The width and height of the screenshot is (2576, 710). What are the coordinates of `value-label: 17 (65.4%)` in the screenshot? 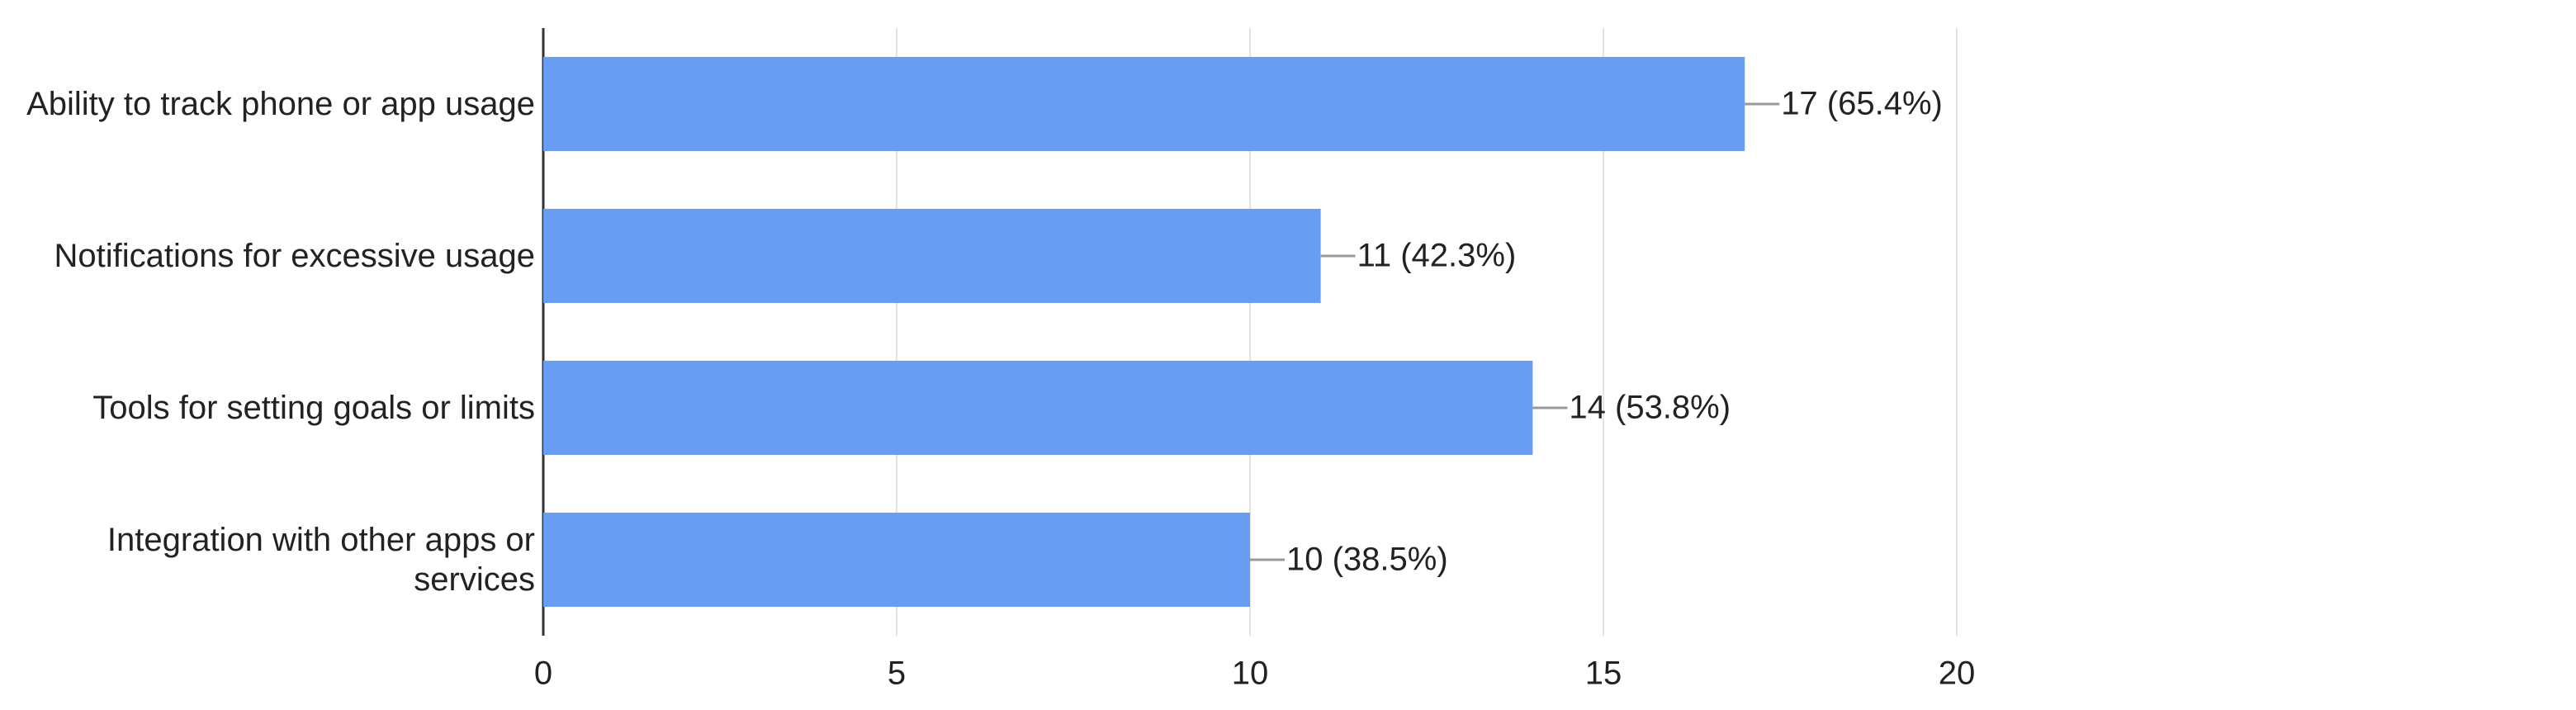 It's located at (1862, 104).